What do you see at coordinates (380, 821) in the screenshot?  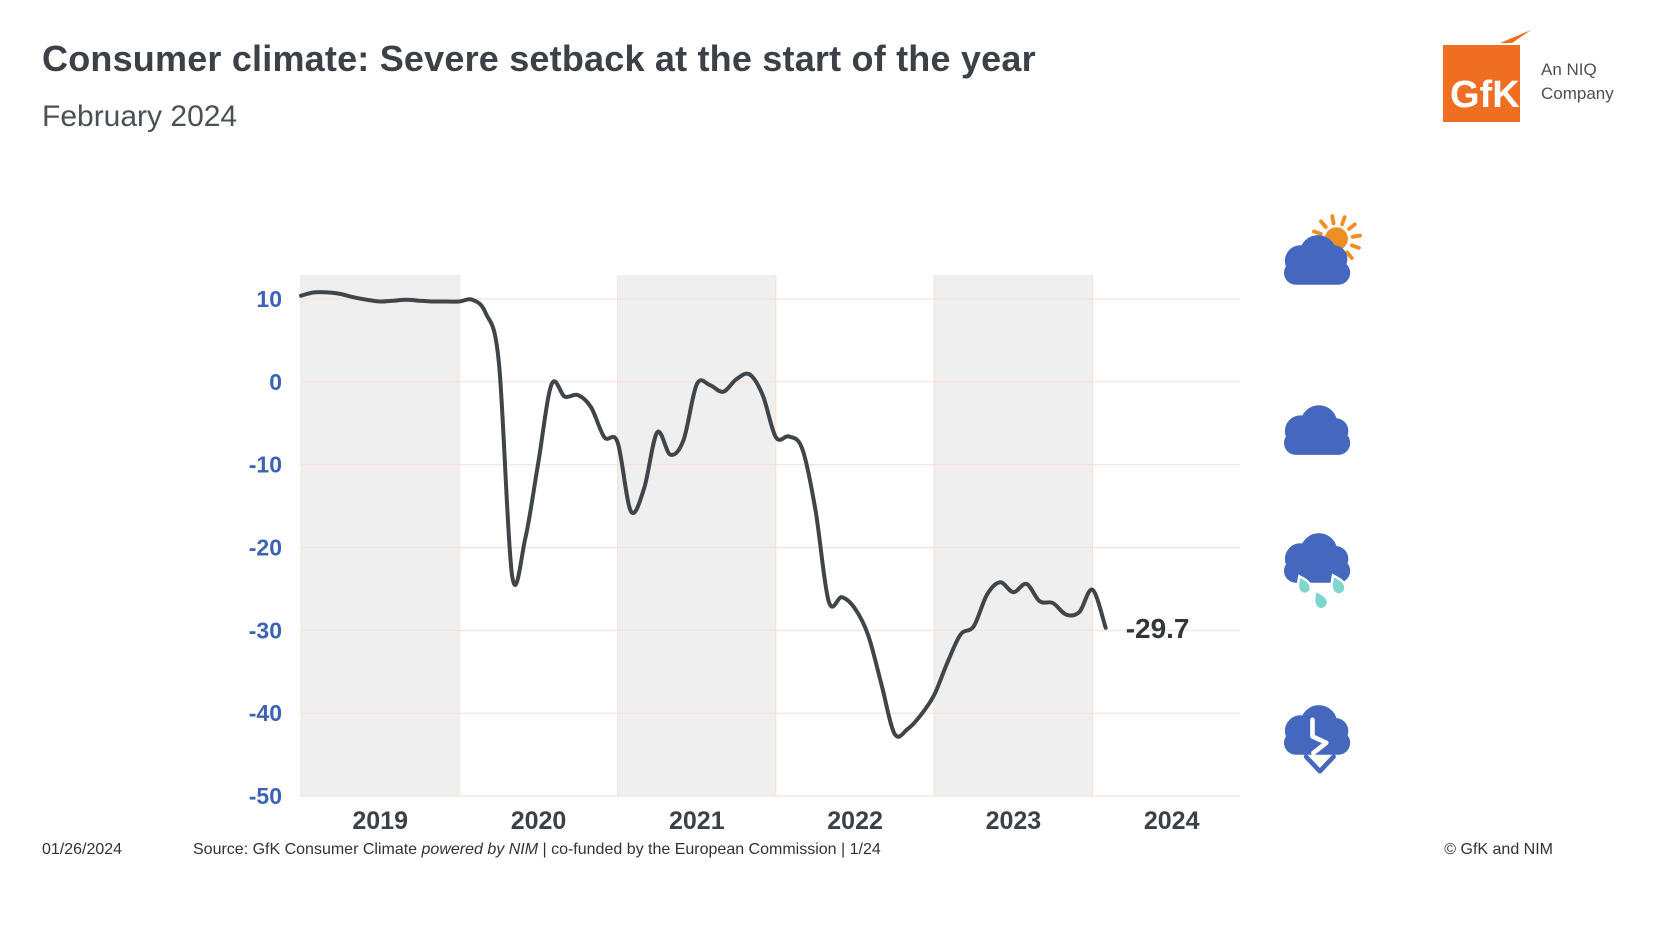 I see `x-tick-label: 2019` at bounding box center [380, 821].